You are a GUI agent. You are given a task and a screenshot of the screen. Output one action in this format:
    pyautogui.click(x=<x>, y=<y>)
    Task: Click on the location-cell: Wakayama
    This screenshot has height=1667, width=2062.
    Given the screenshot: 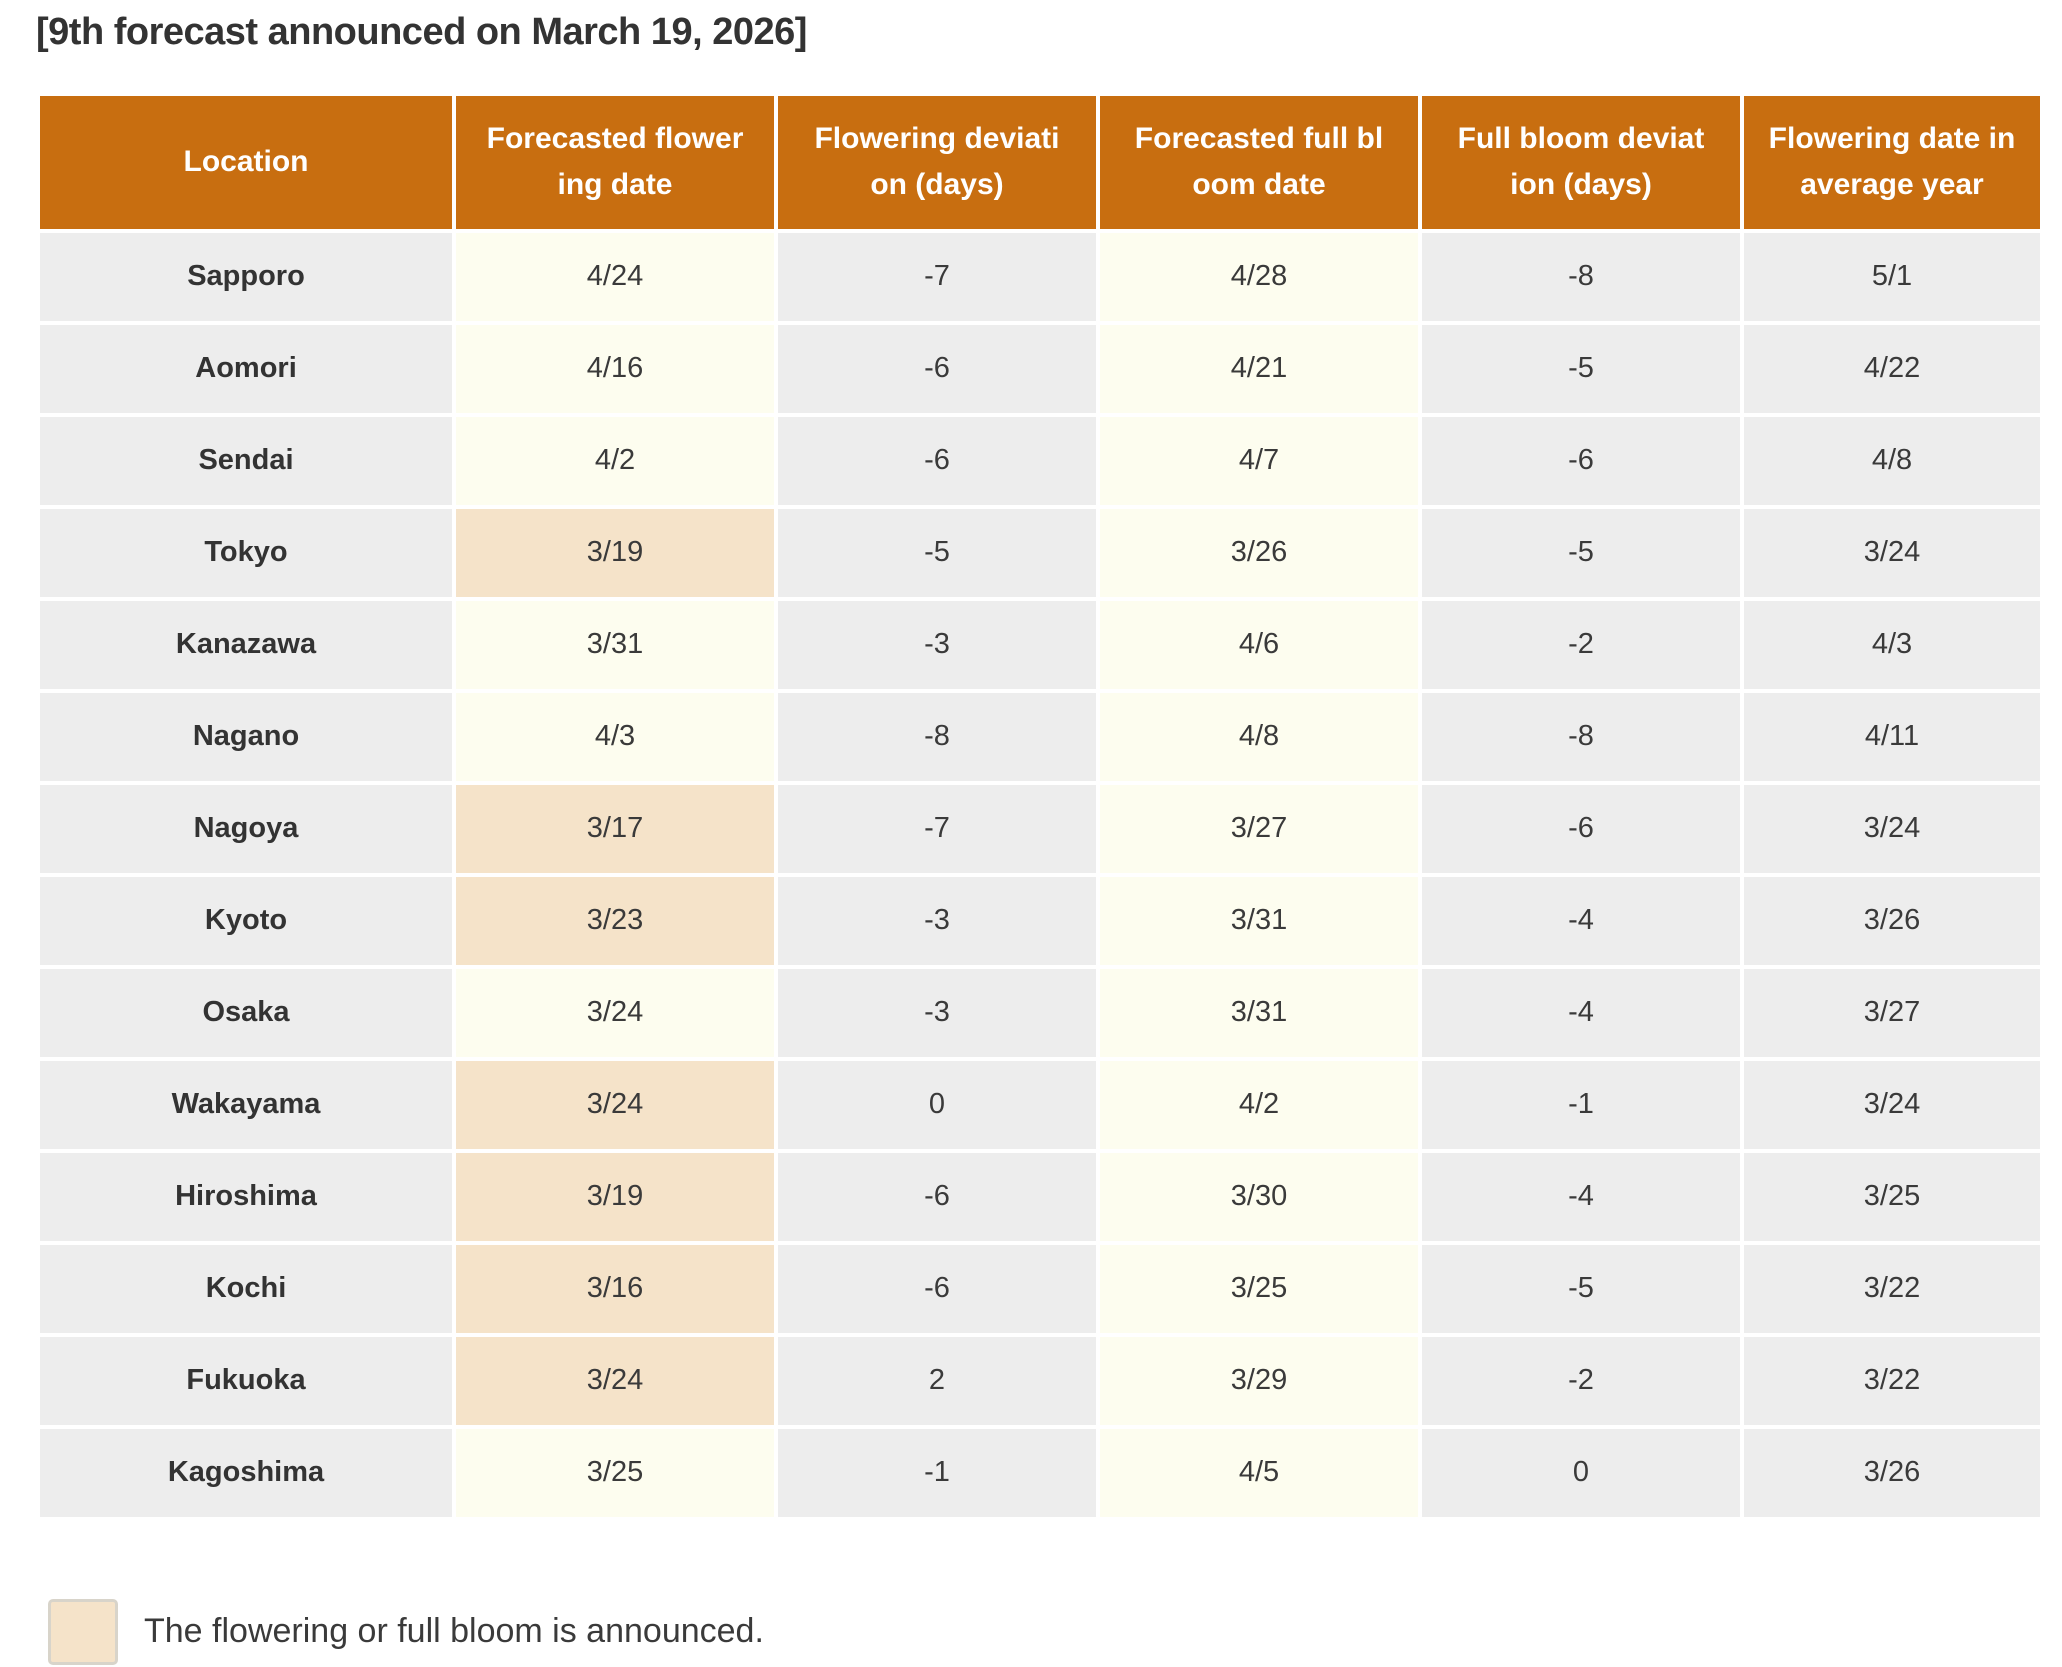 What is the action you would take?
    pyautogui.click(x=246, y=1104)
    